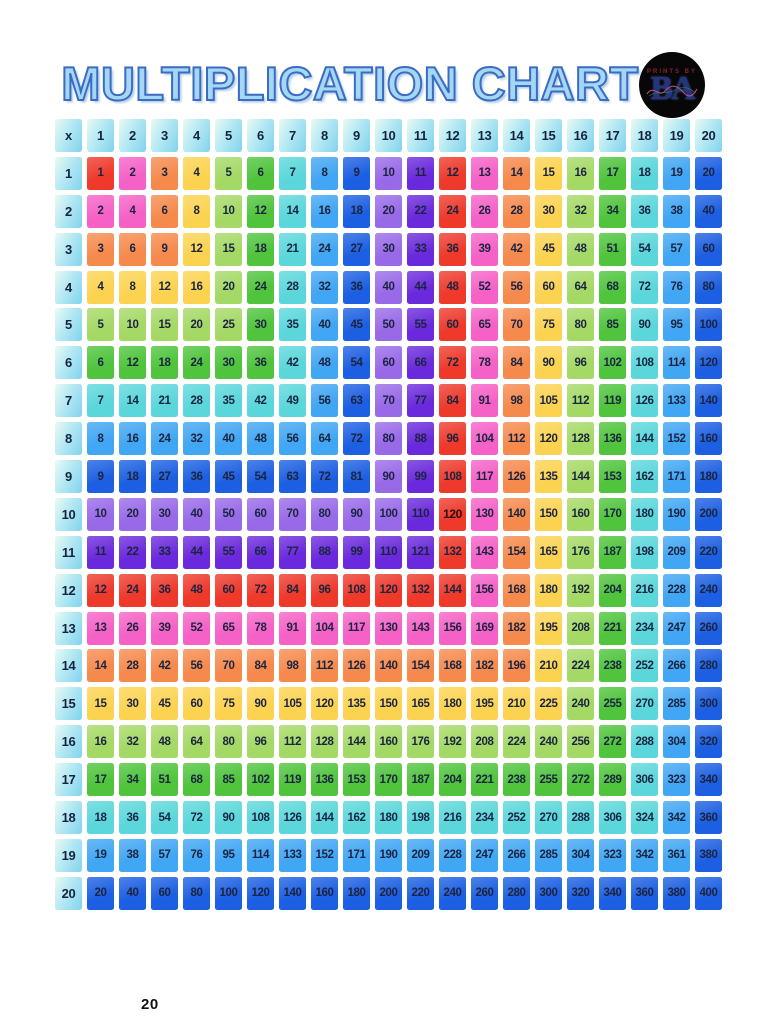 The image size is (768, 1024). Describe the element at coordinates (452, 780) in the screenshot. I see `product-cell: 204` at that location.